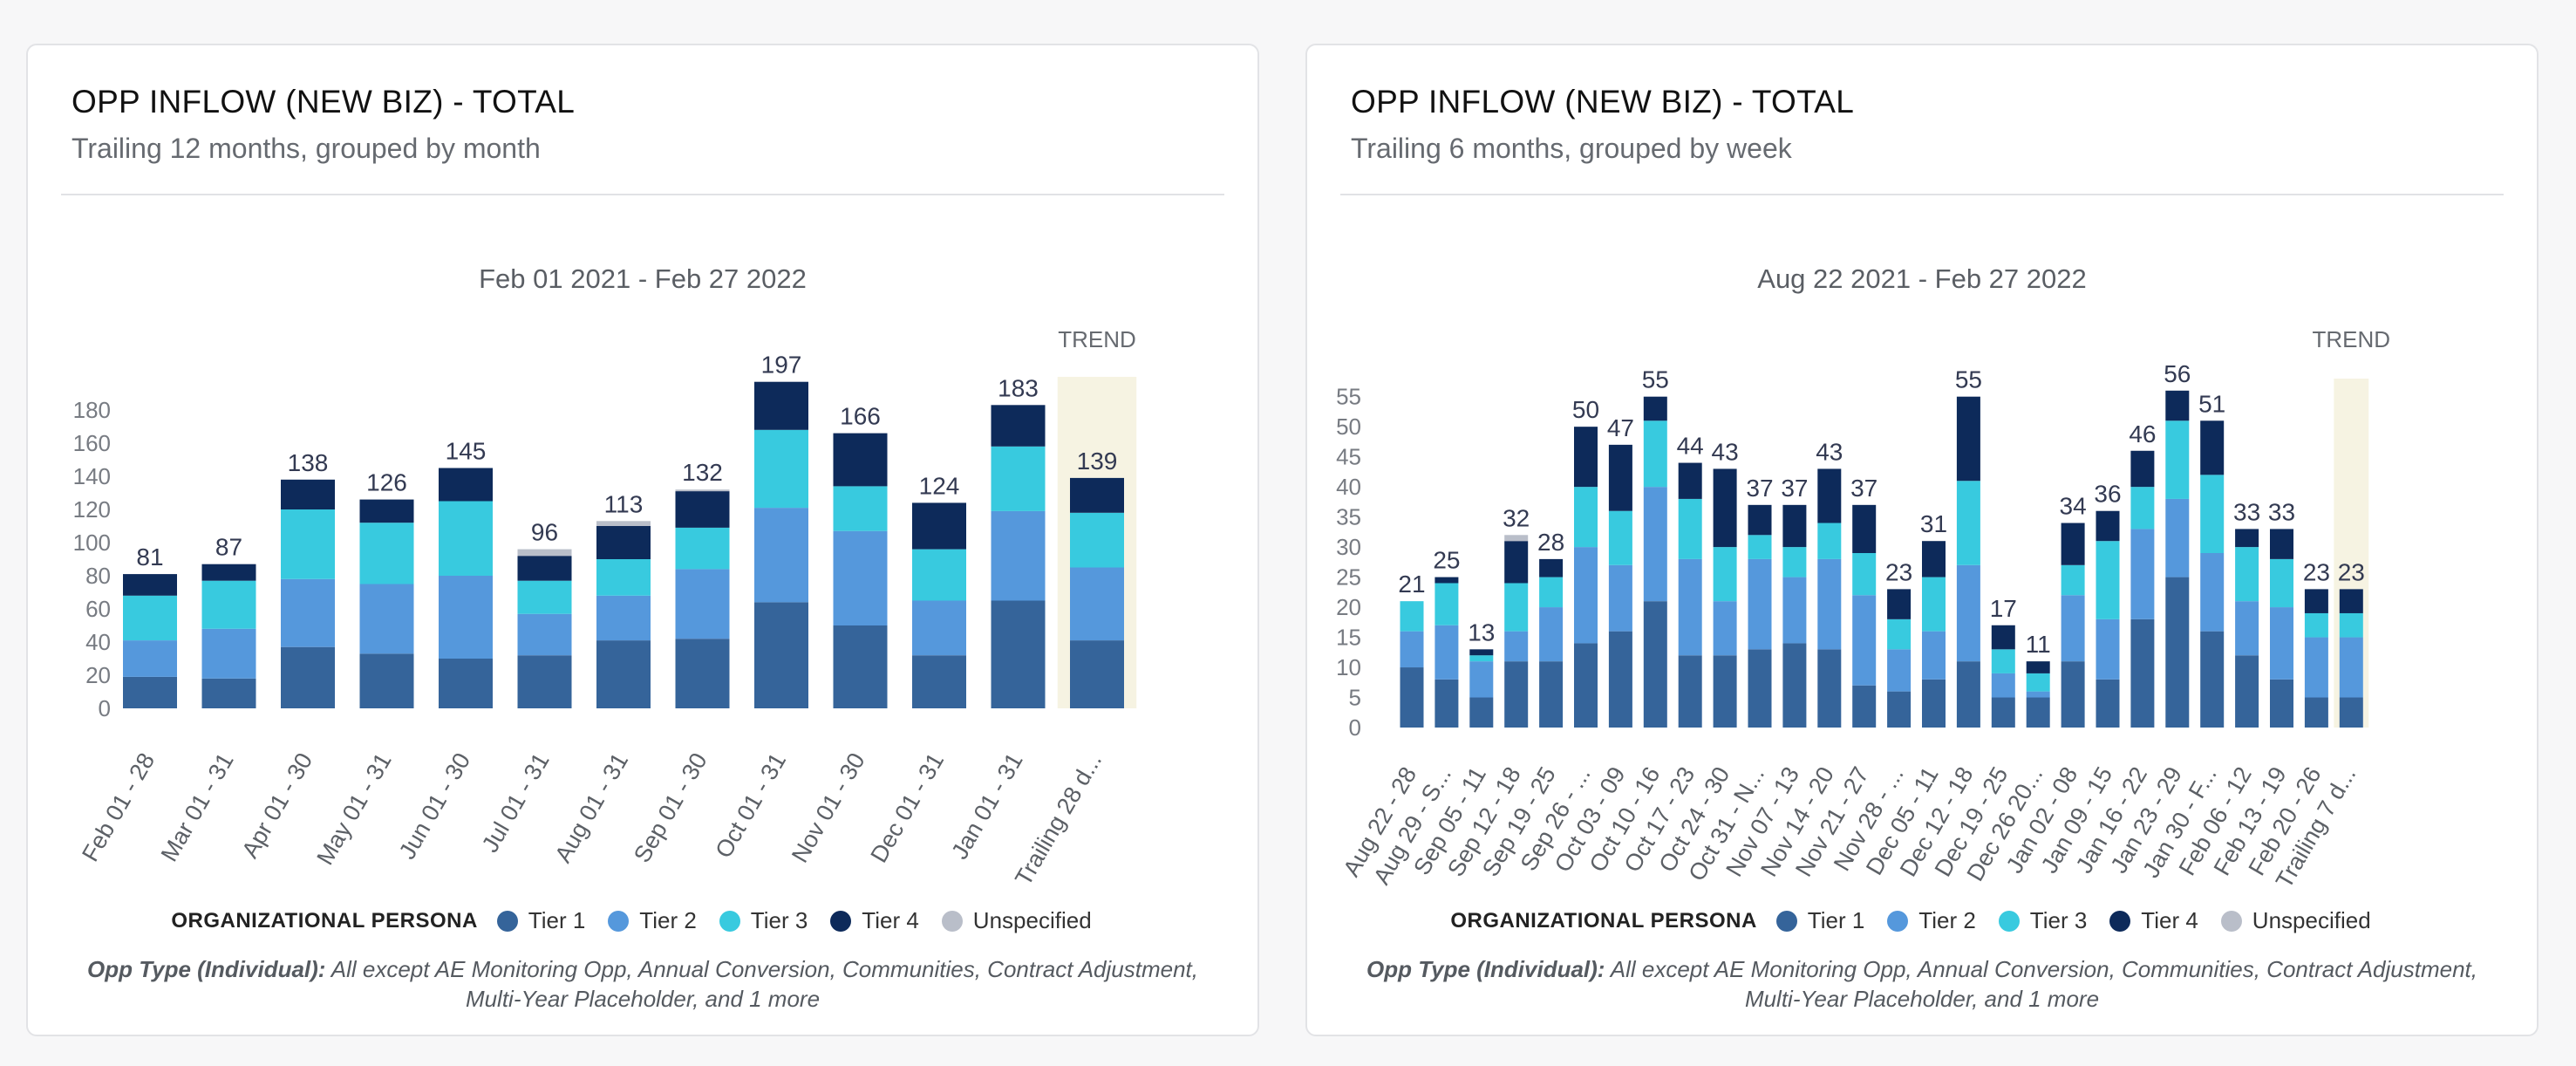  What do you see at coordinates (1017, 920) in the screenshot?
I see `legend-item-unspecified: Unspecified` at bounding box center [1017, 920].